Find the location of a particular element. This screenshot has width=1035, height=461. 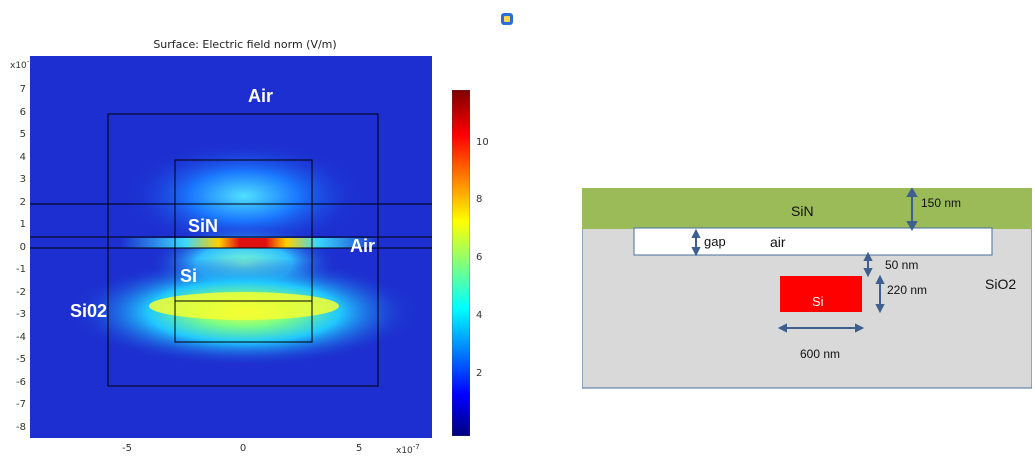

colorbar-tick: 8 is located at coordinates (479, 199).